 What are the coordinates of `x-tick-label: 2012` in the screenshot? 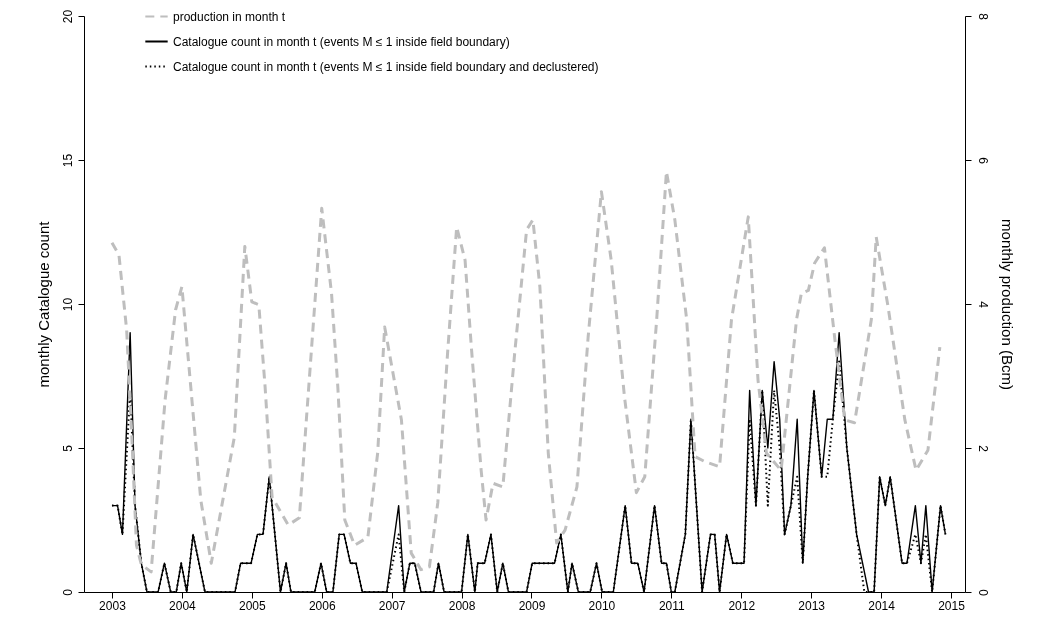 It's located at (742, 605).